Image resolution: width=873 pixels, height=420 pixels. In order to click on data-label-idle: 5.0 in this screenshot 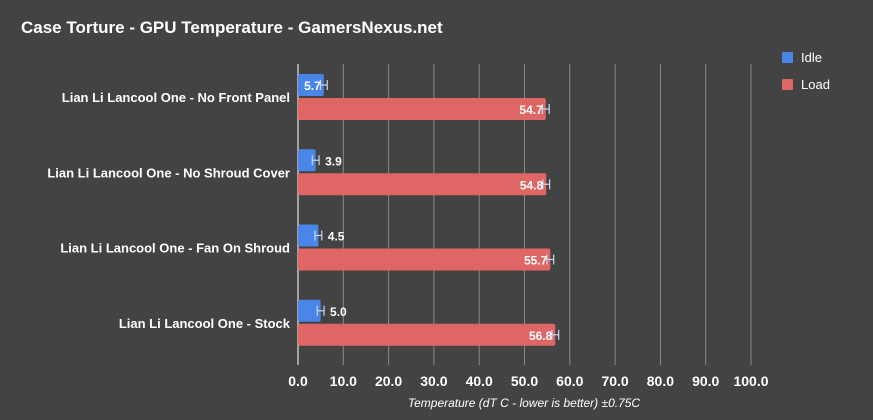, I will do `click(338, 312)`.